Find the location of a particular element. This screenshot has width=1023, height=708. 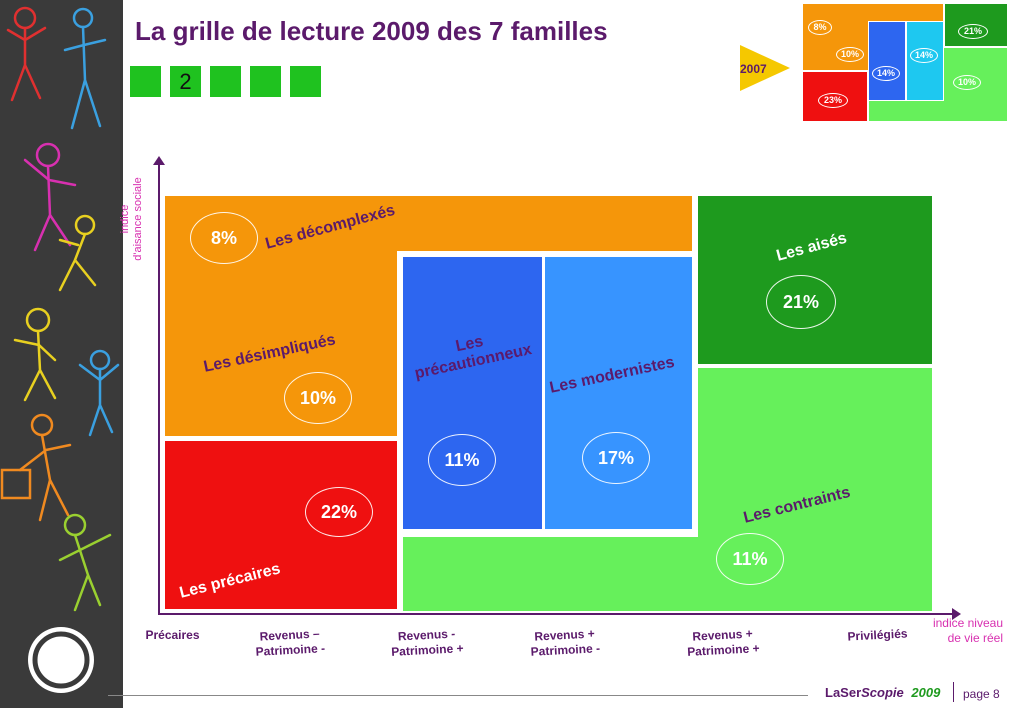

x-axis-label: indice niveau de vie réel is located at coordinates (955, 631).